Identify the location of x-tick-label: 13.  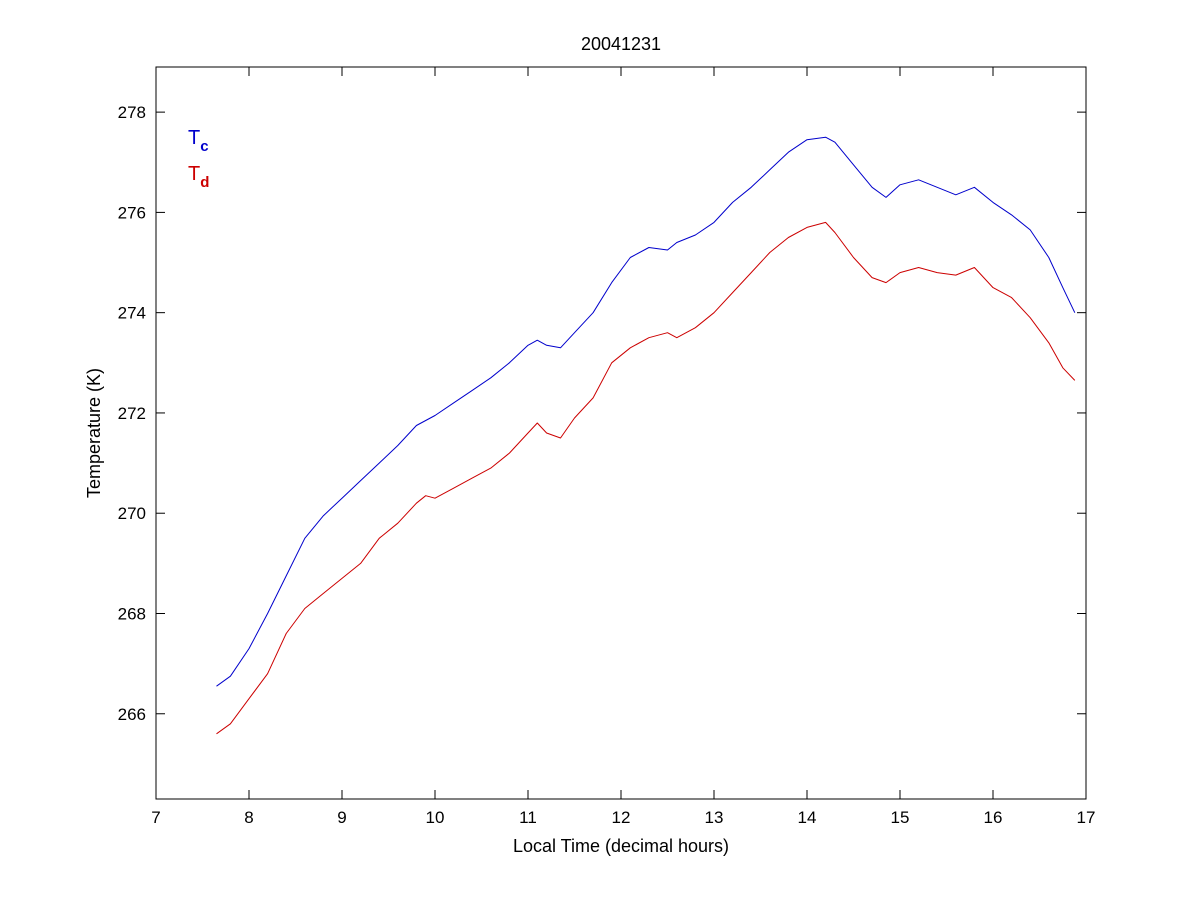
(714, 817).